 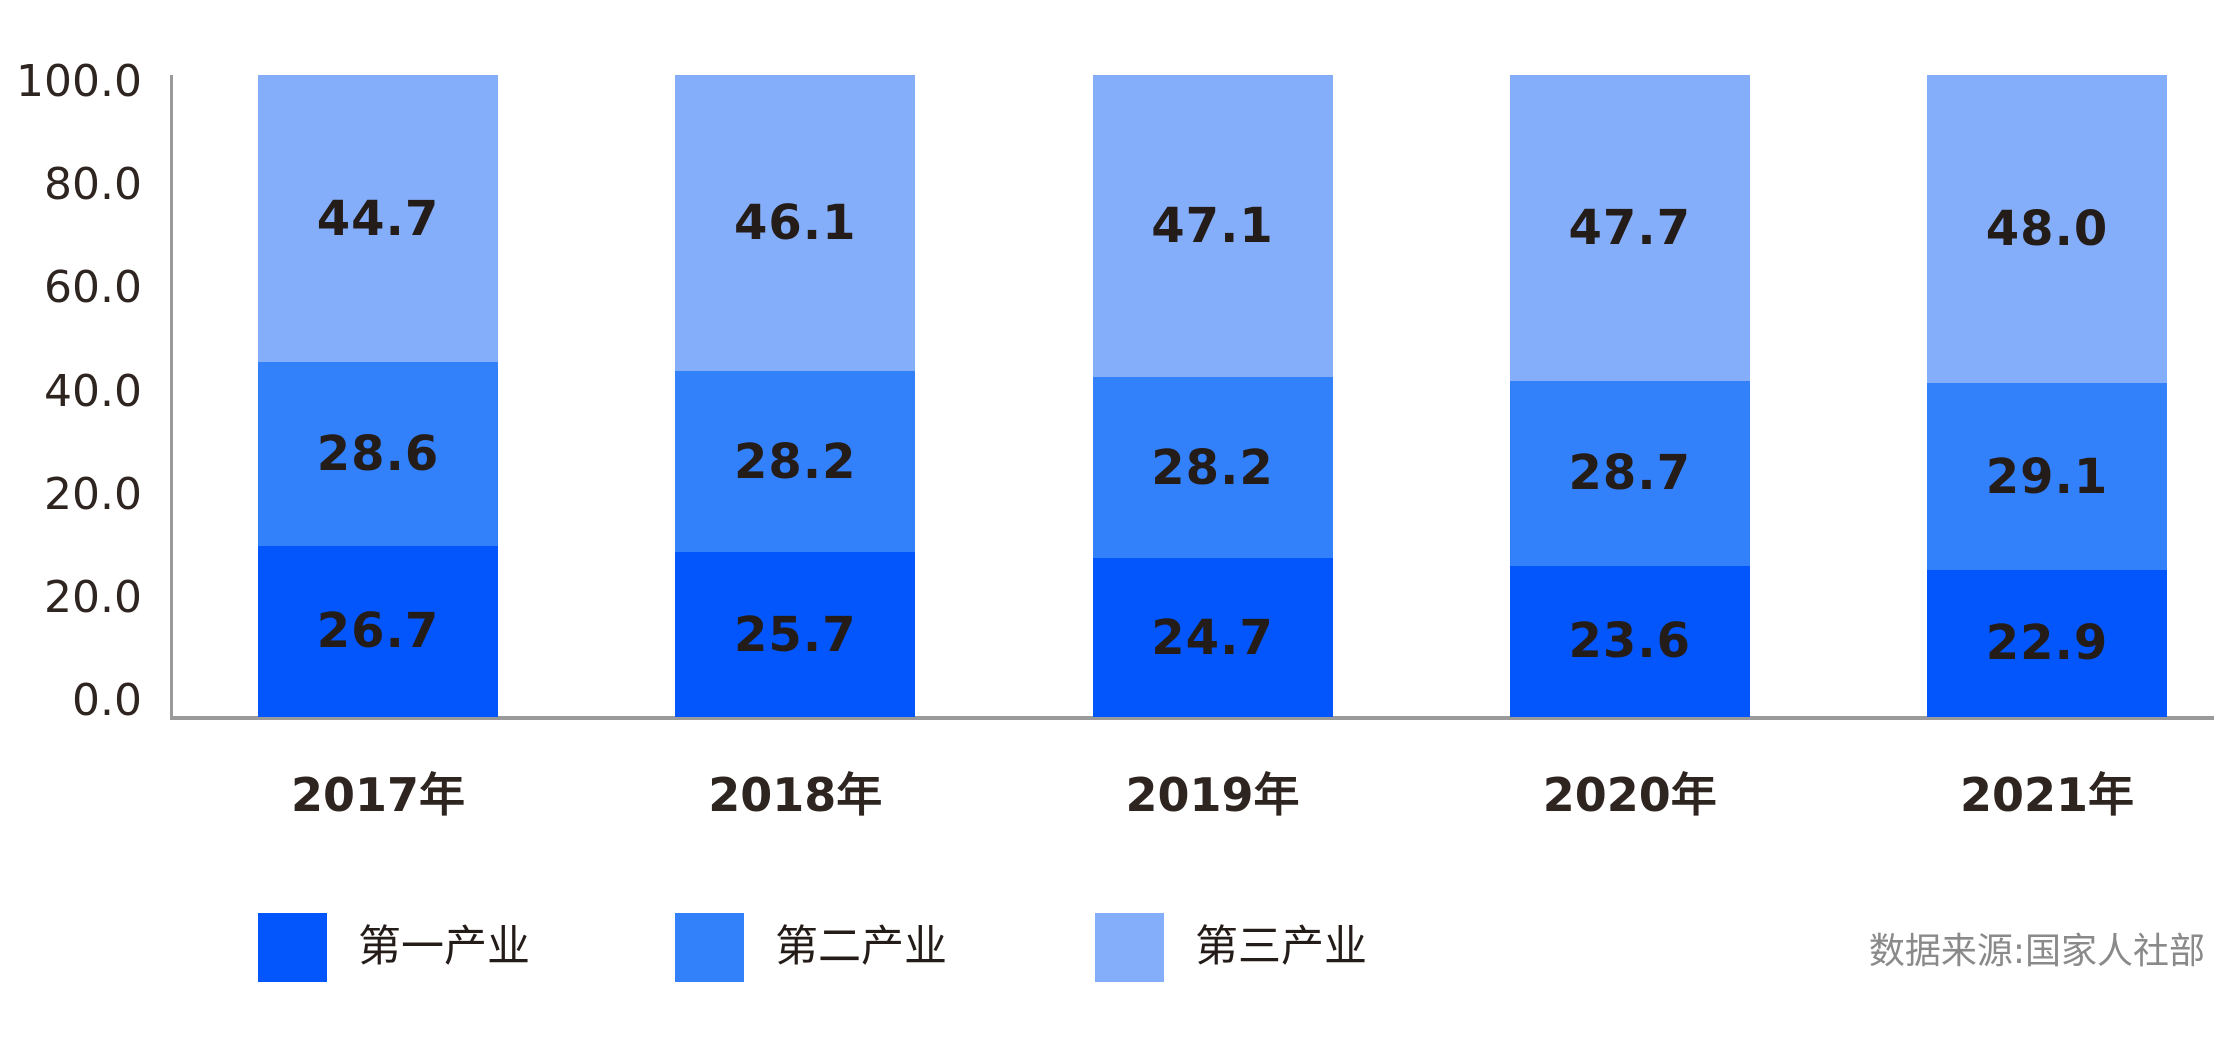 I want to click on bar-segment-第一产业: 23.6, so click(x=1629, y=641).